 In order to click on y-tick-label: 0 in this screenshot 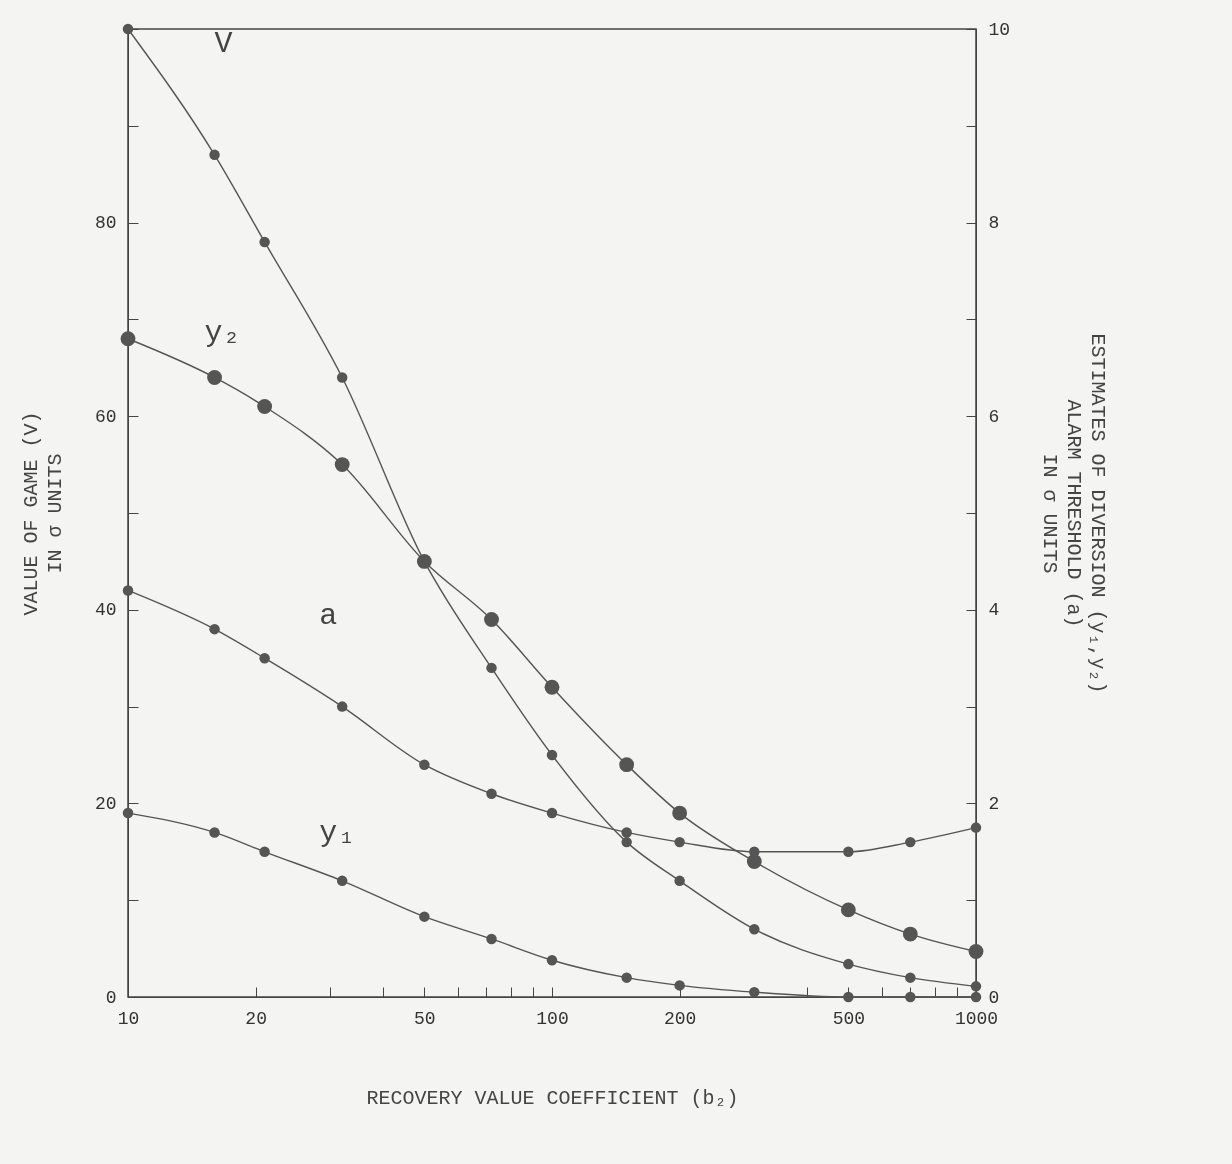, I will do `click(111, 997)`.